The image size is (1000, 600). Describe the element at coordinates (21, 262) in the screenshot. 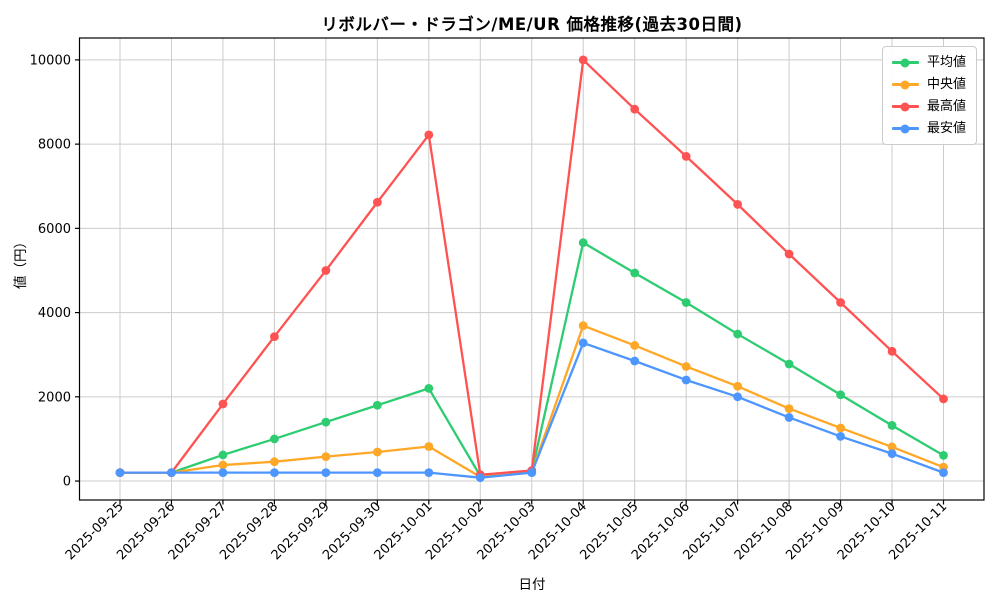

I see `y-axis-label: 値（円）` at that location.